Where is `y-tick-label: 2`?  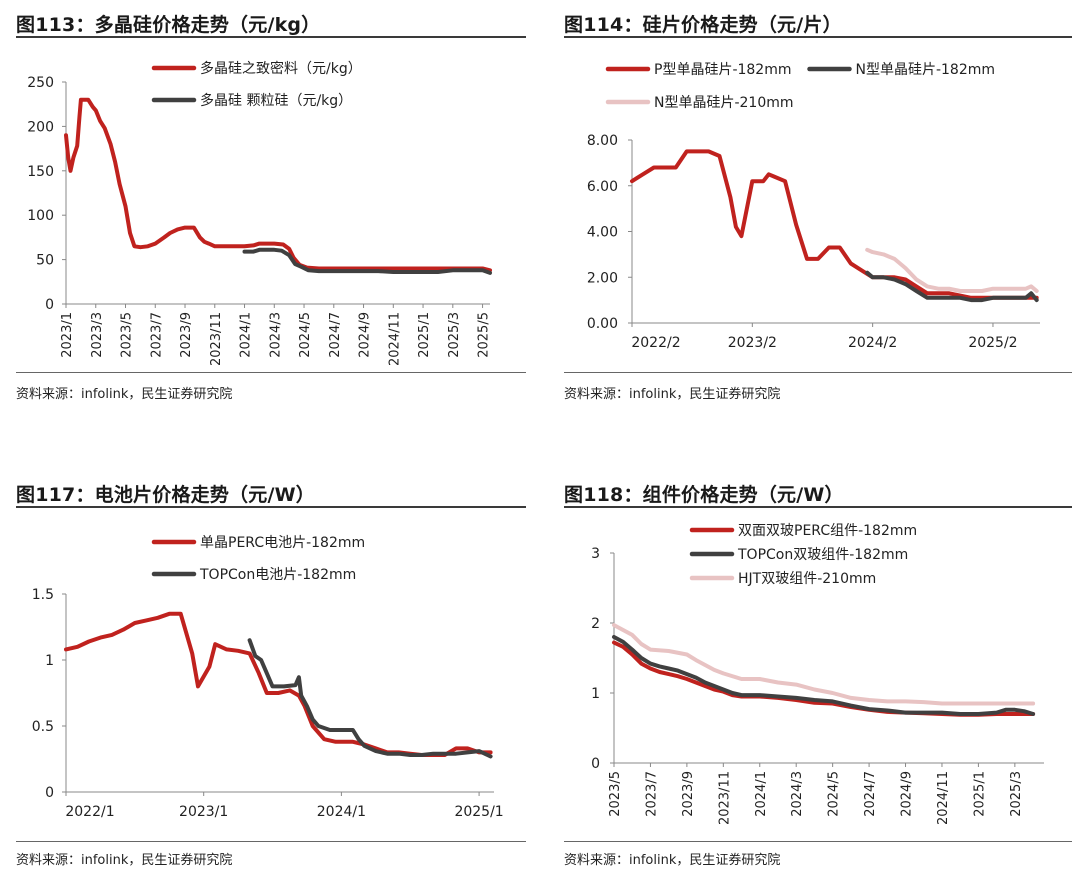 y-tick-label: 2 is located at coordinates (595, 624).